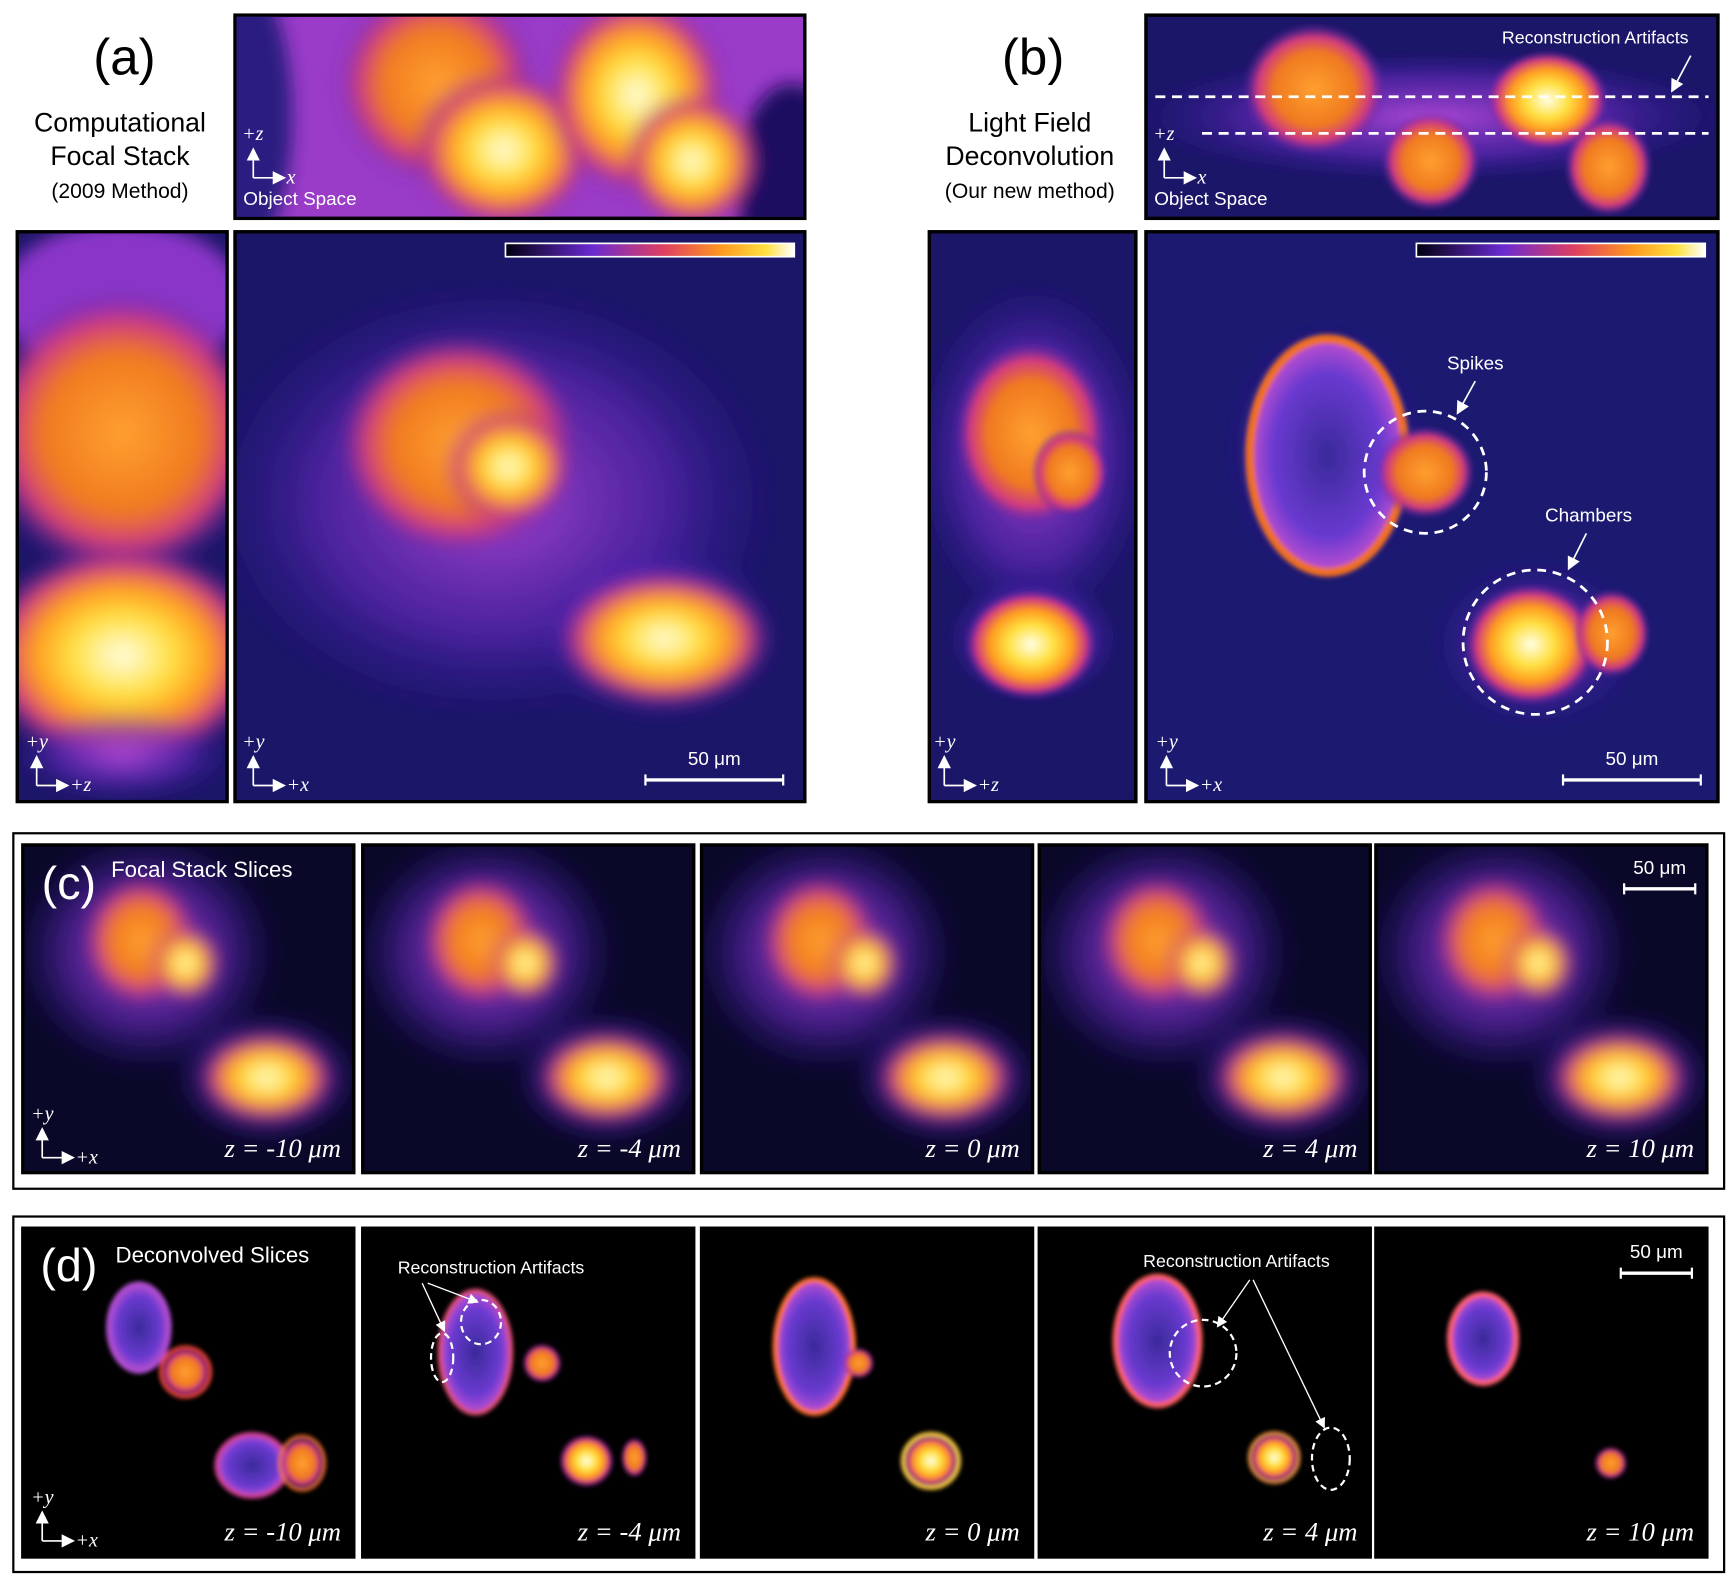  What do you see at coordinates (1030, 191) in the screenshot?
I see `panel-title: (Our new method)` at bounding box center [1030, 191].